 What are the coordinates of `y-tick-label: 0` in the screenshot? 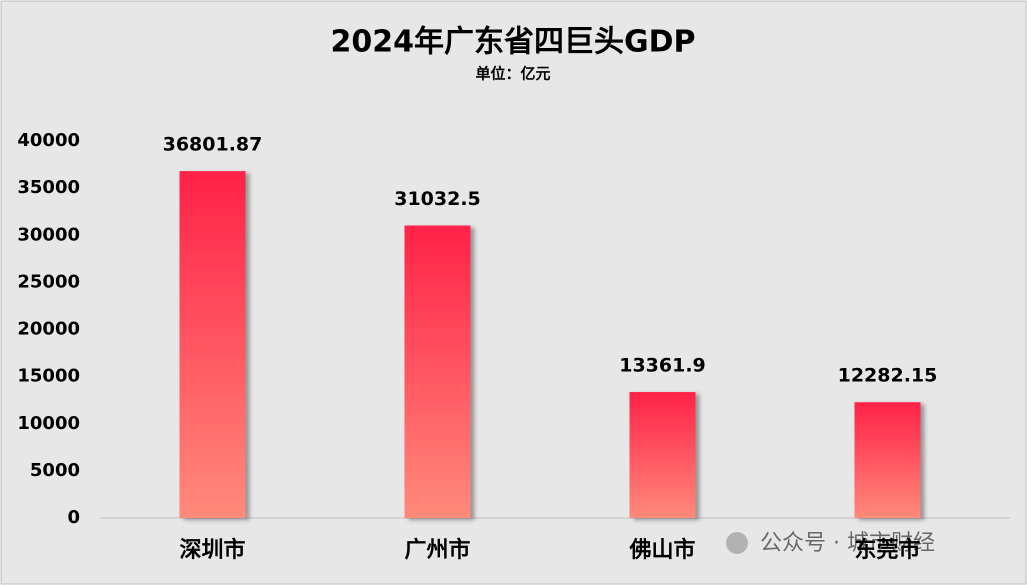 It's located at (73, 517).